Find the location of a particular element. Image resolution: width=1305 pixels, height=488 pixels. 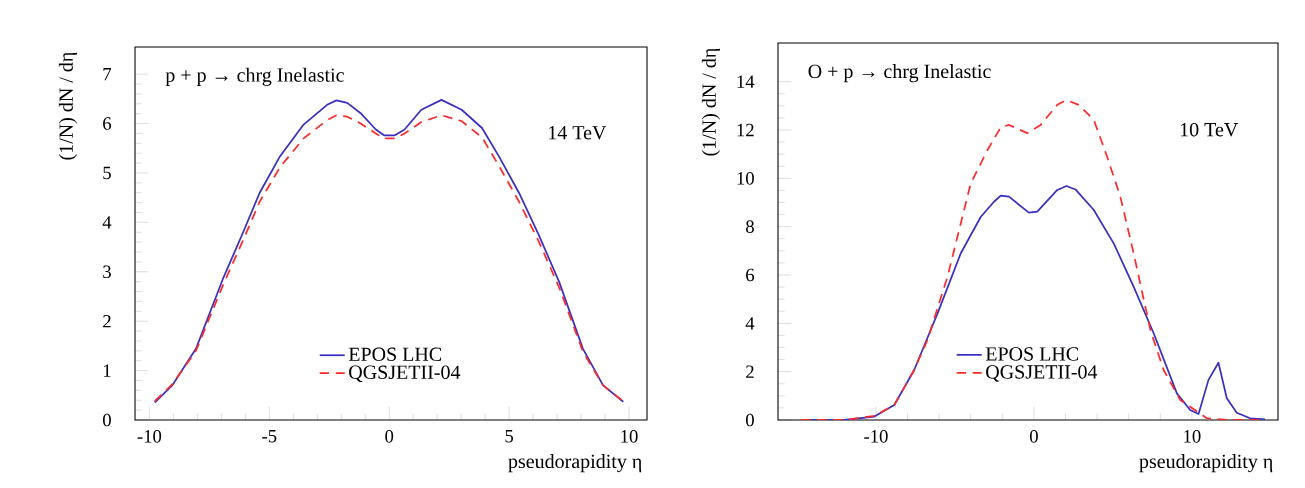

y-tick-label: 12 is located at coordinates (745, 130).